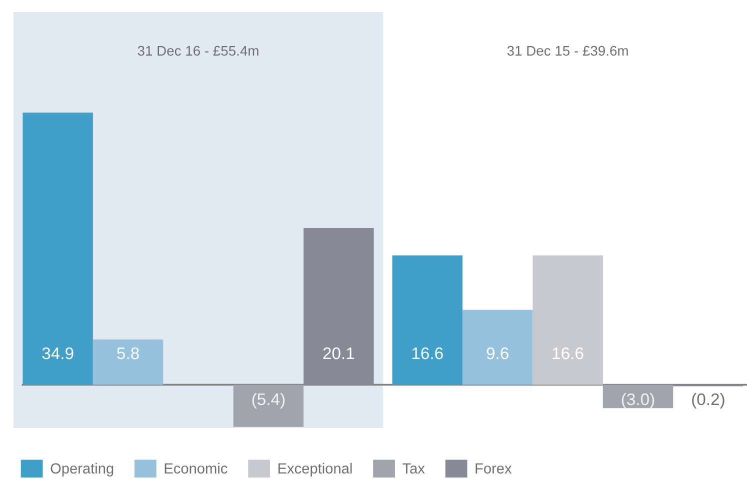 The width and height of the screenshot is (747, 479). What do you see at coordinates (315, 469) in the screenshot?
I see `legend-label: Exceptional` at bounding box center [315, 469].